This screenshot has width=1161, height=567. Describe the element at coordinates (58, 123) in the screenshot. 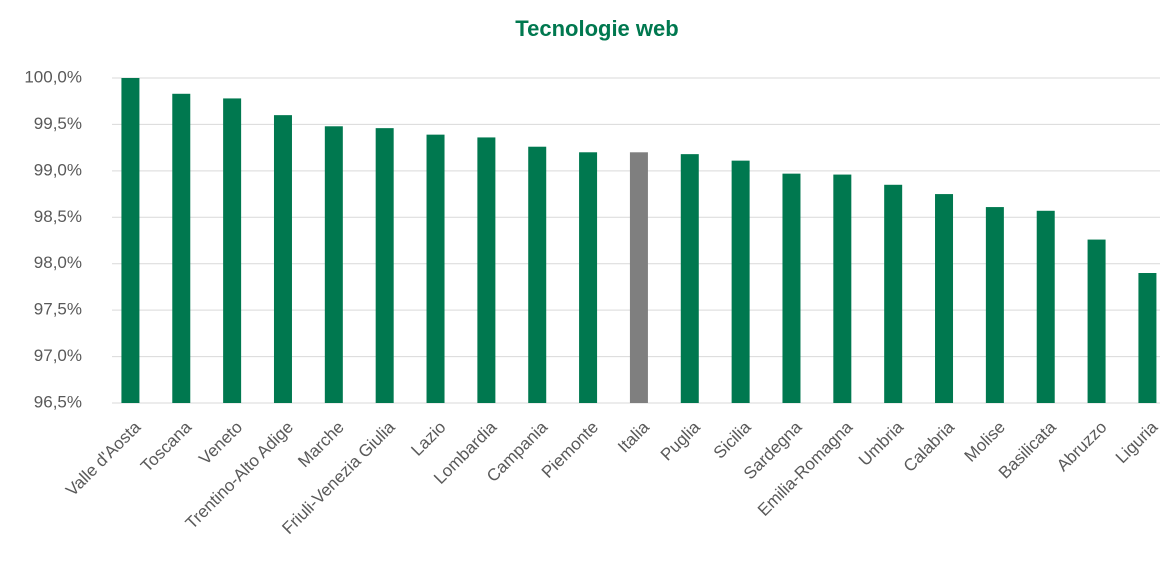

I see `y-tick-label: 99,5%` at that location.